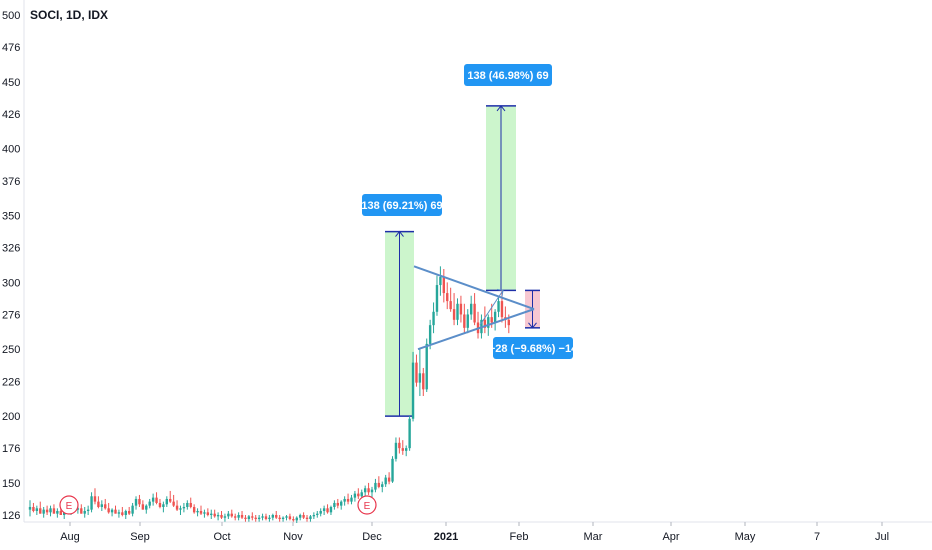 This screenshot has width=932, height=550. What do you see at coordinates (508, 75) in the screenshot?
I see `measure-label-box` at bounding box center [508, 75].